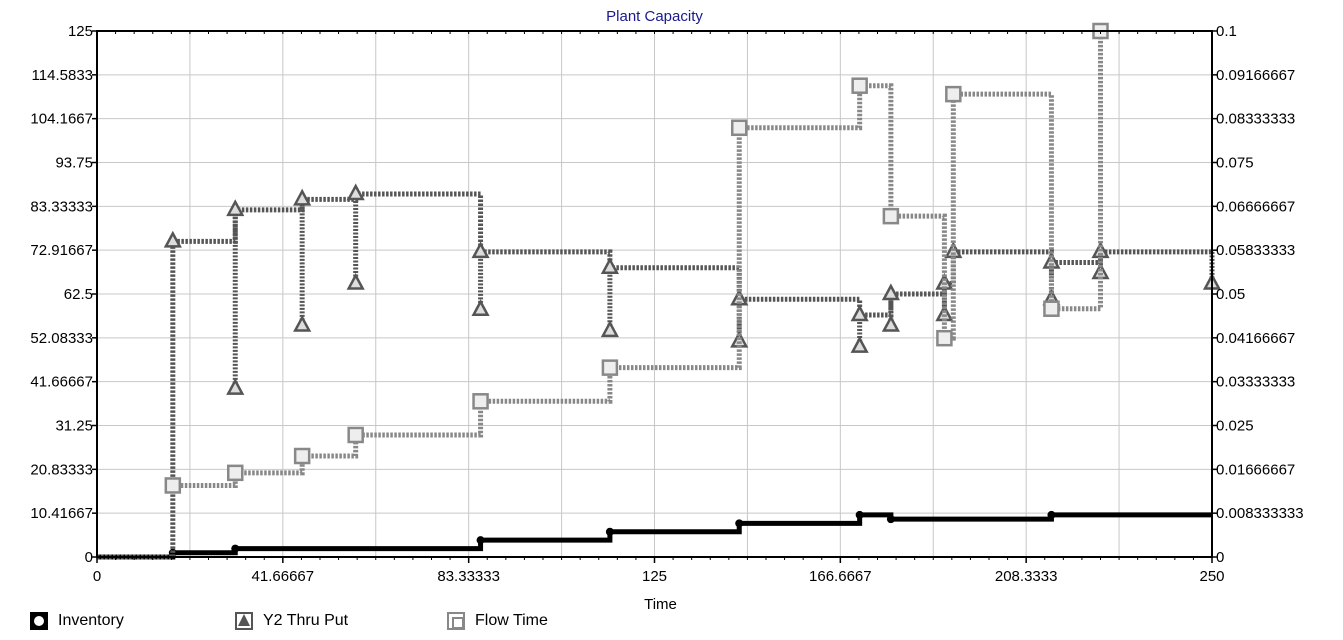  I want to click on y-right-tick-label: 0, so click(1220, 557).